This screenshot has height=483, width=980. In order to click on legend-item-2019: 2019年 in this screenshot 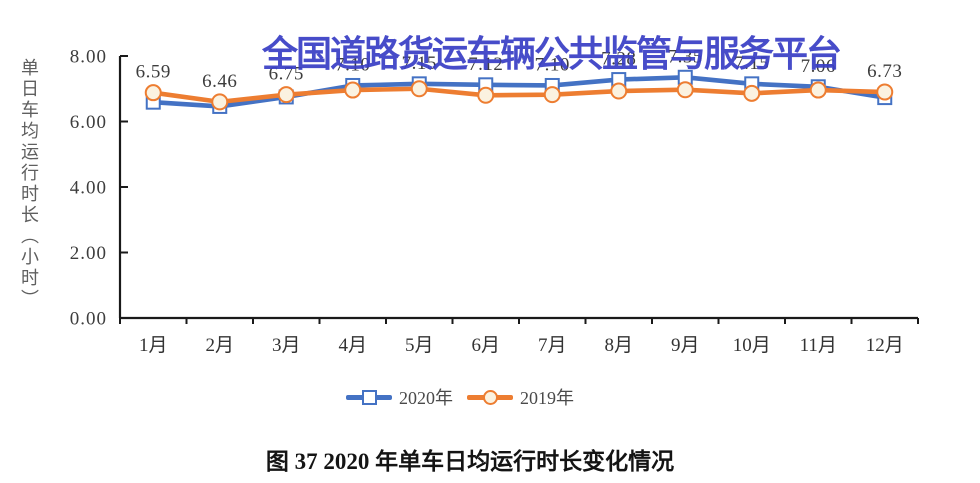, I will do `click(520, 397)`.